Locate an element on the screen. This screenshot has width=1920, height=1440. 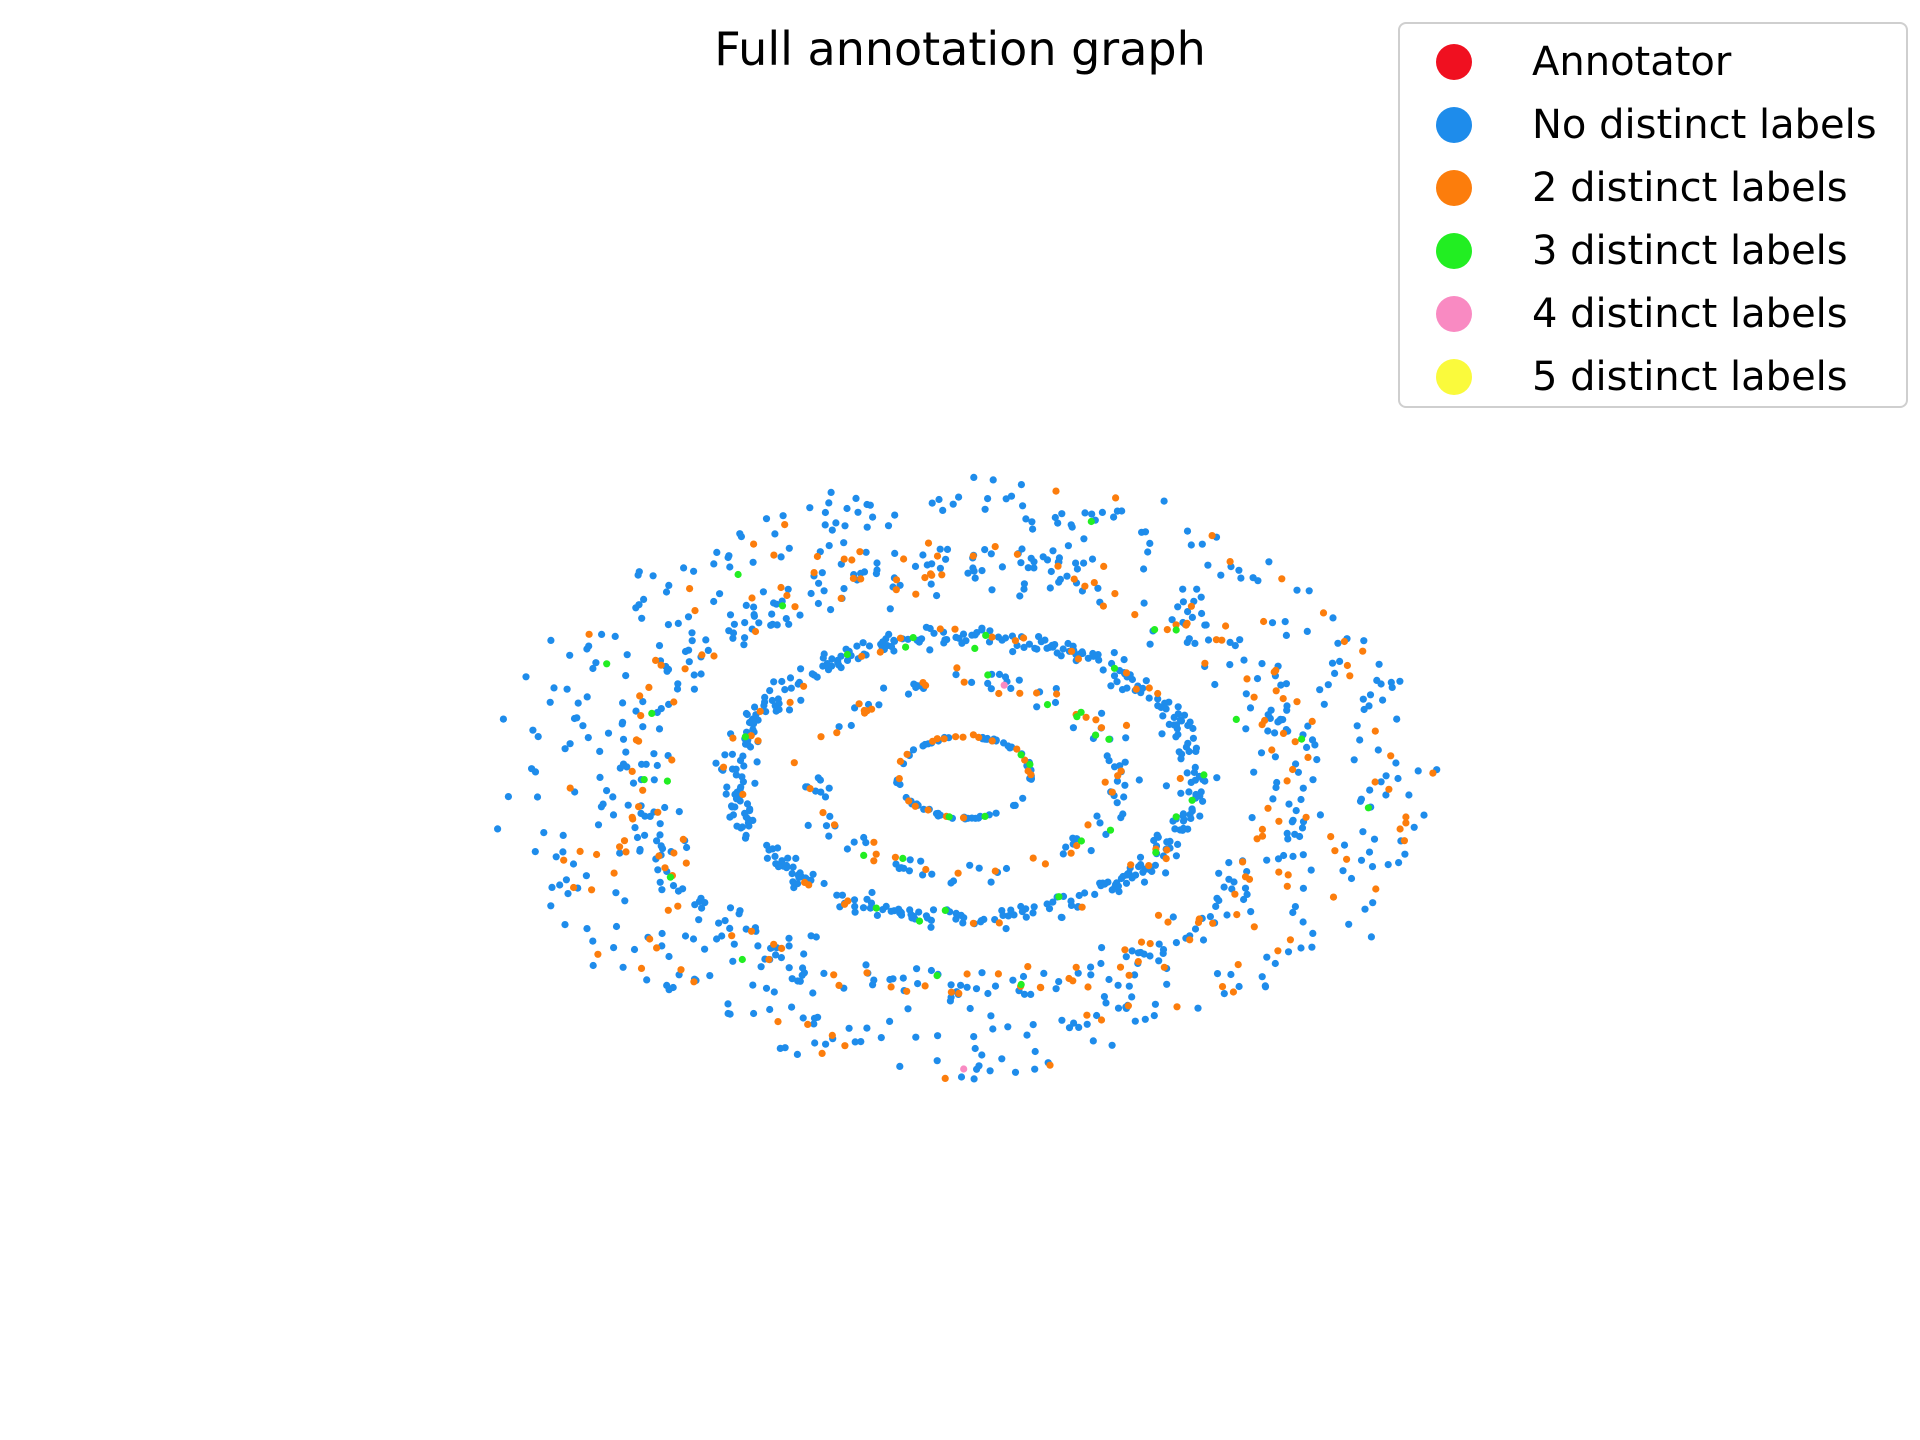
legend-marker-3-distinct is located at coordinates (1454, 251).